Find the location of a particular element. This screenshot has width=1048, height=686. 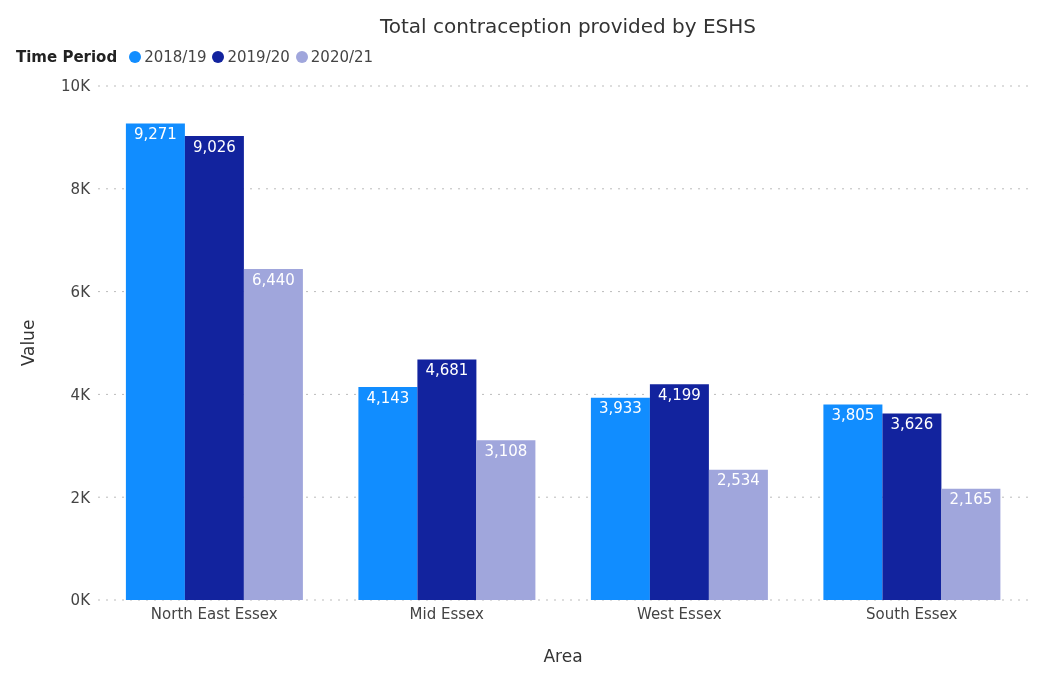

legend-label: 2018/19 is located at coordinates (175, 57).